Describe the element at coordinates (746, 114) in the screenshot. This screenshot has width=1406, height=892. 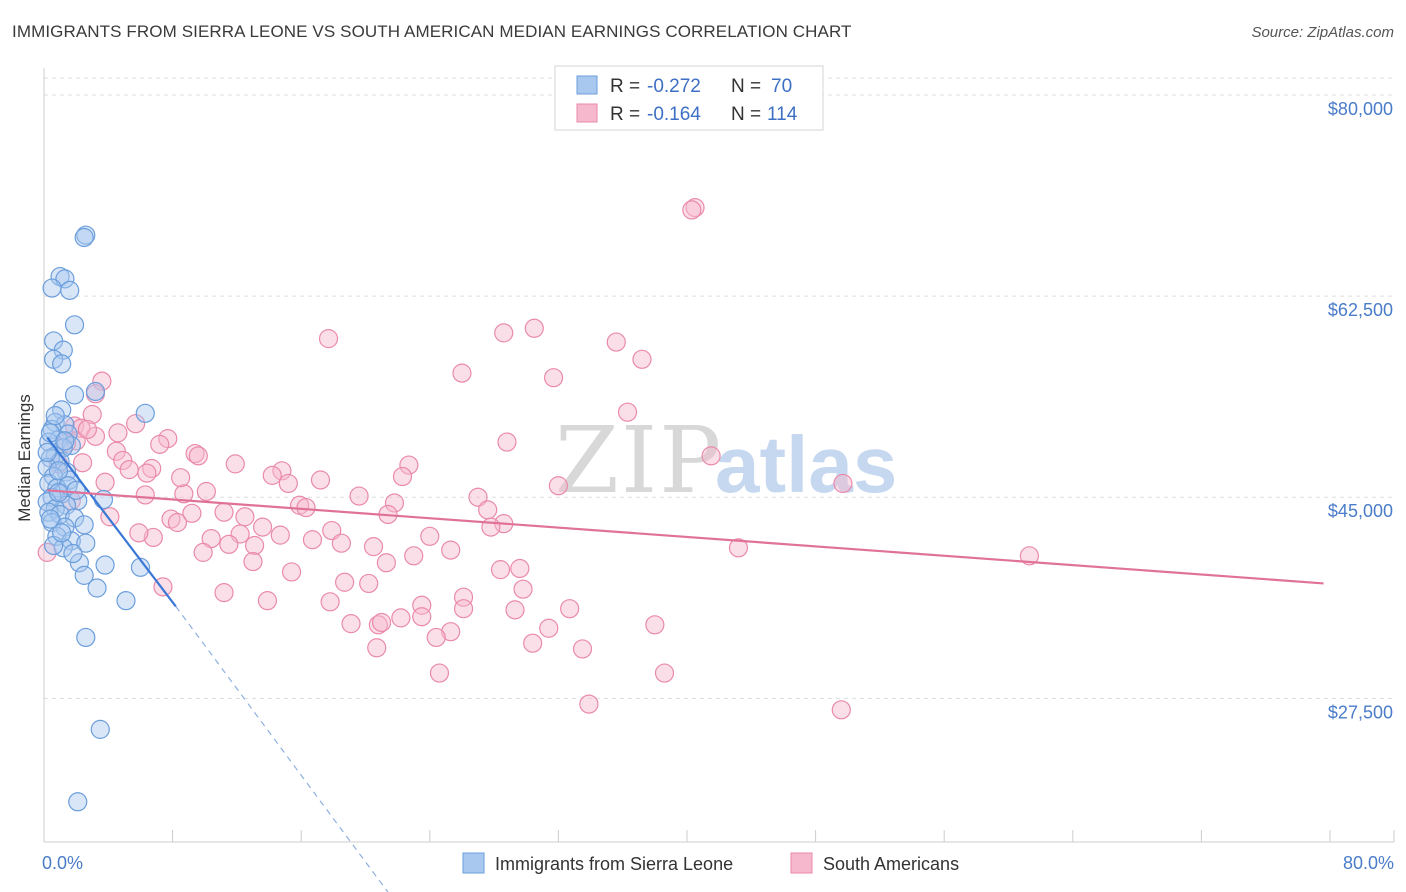
I see `legend-n-label-pink: N =` at that location.